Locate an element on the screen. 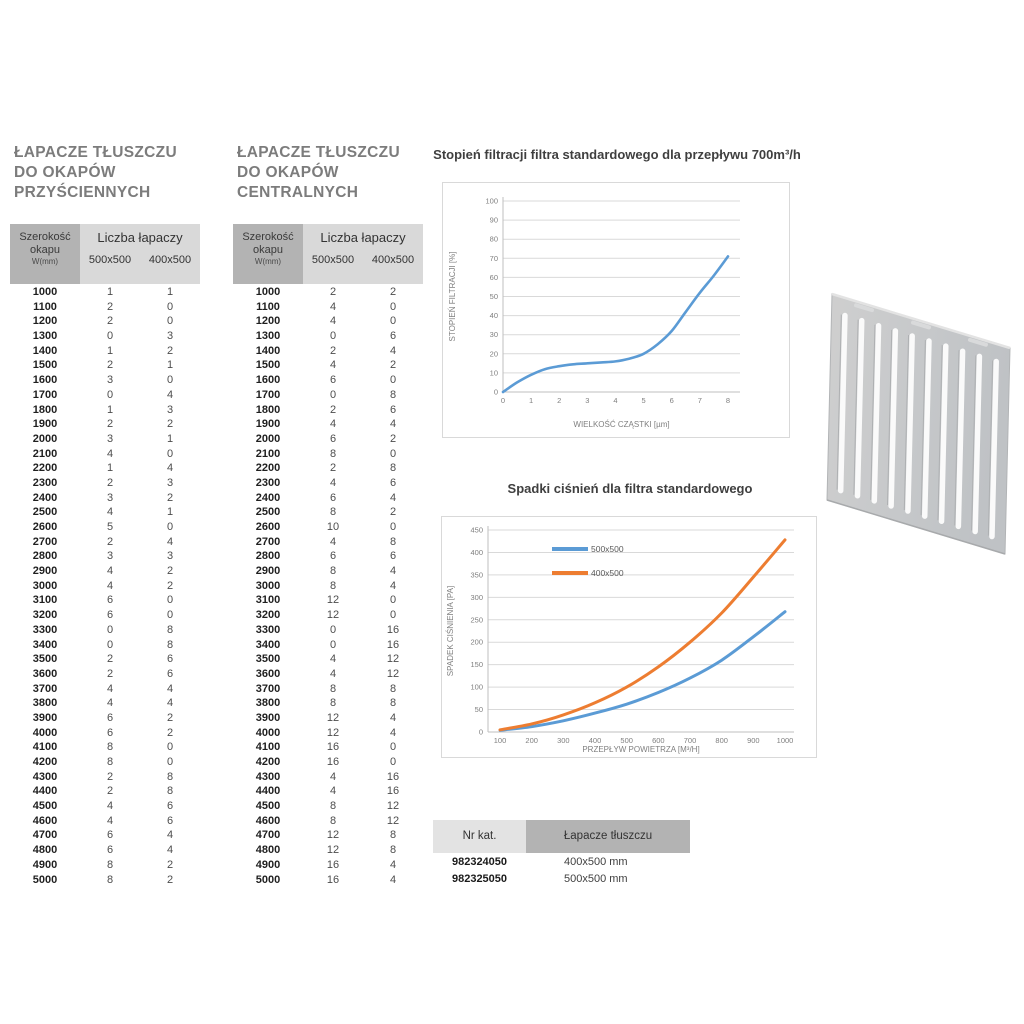 The width and height of the screenshot is (1024, 1024). hood-width-value: 4300 is located at coordinates (45, 776).